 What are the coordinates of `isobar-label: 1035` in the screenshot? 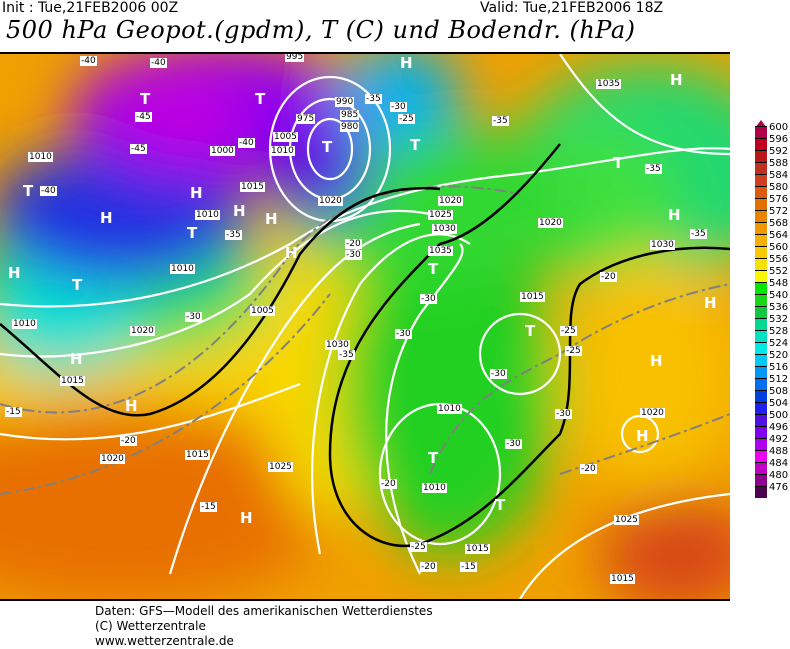 It's located at (440, 251).